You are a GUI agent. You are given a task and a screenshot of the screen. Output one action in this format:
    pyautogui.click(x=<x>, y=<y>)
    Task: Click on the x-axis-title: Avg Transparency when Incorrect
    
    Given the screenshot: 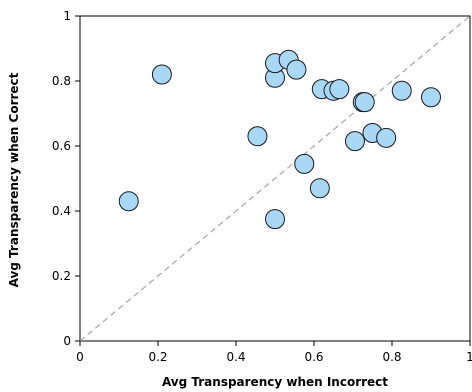 What is the action you would take?
    pyautogui.click(x=275, y=382)
    